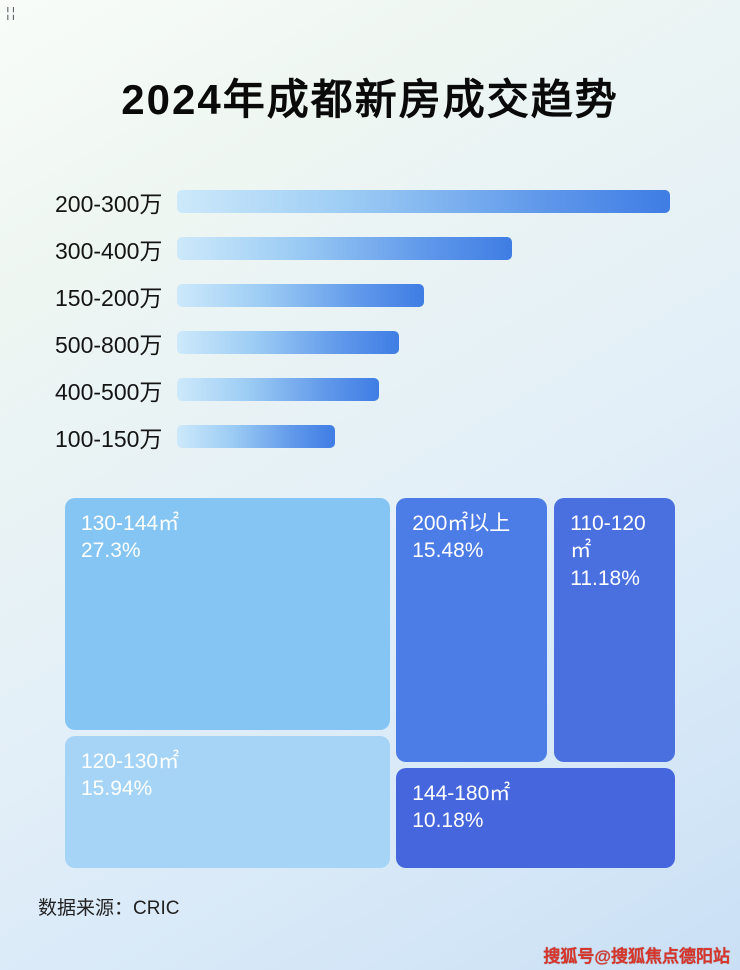  Describe the element at coordinates (130, 761) in the screenshot. I see `treemap-cell-label: 120-130㎡` at that location.